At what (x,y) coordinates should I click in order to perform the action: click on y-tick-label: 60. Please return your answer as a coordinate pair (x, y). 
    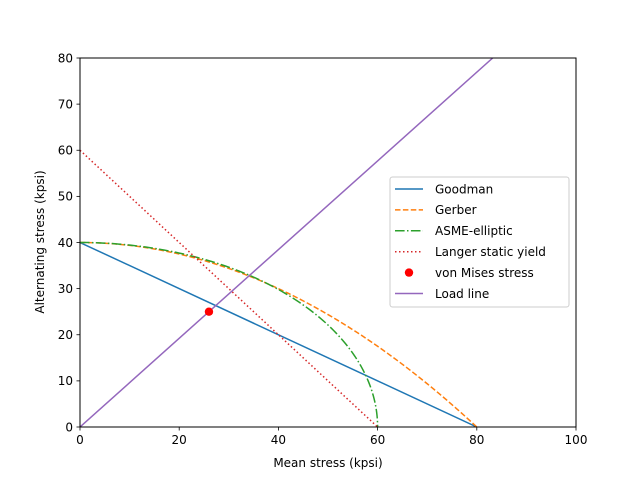
    Looking at the image, I should click on (65, 151).